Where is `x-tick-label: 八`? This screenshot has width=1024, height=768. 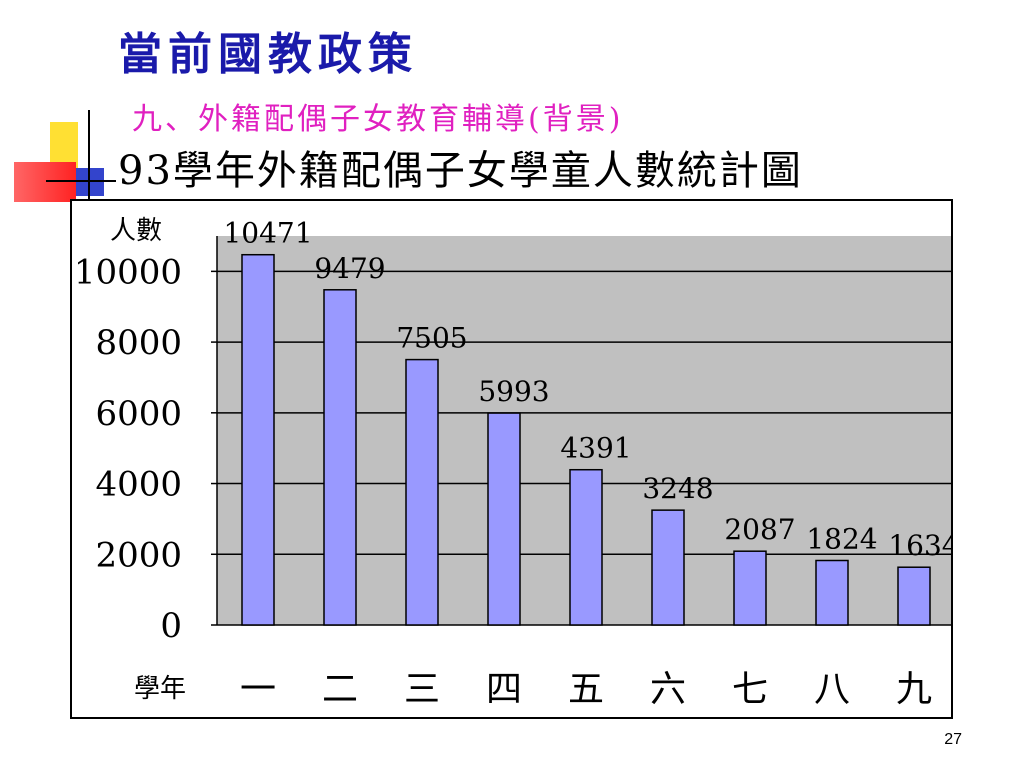 x-tick-label: 八 is located at coordinates (832, 689).